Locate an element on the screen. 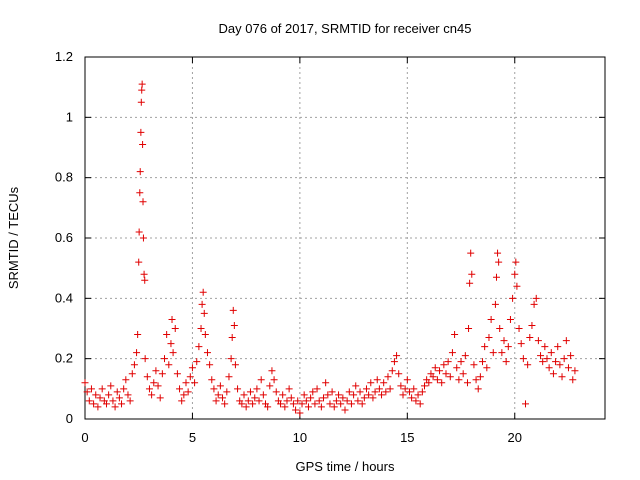 This screenshot has width=640, height=480. y-tick-label: 1.2 is located at coordinates (64, 56).